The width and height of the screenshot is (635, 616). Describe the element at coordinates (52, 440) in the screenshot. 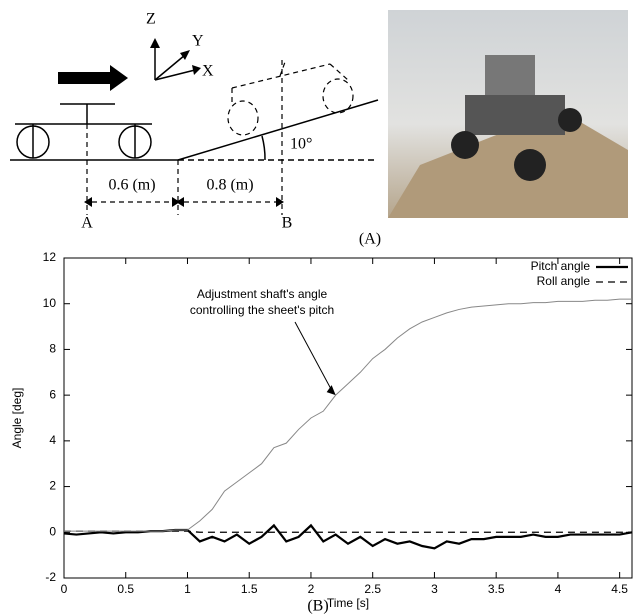

I see `y-tick-label: 4` at that location.